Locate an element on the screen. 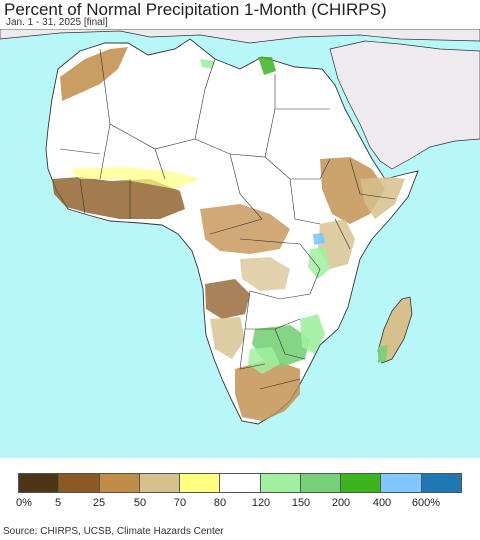 The image size is (480, 540). angola-dry is located at coordinates (227, 299).